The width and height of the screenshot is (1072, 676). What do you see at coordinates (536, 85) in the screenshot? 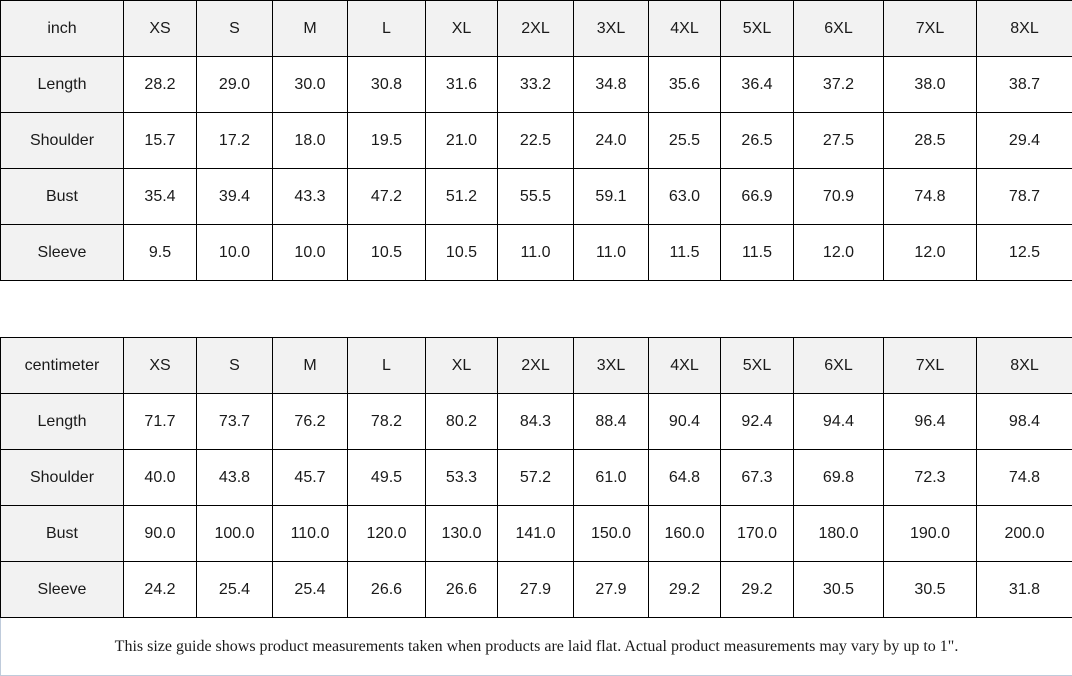
I see `measurement-value-cell: 33.2` at bounding box center [536, 85].